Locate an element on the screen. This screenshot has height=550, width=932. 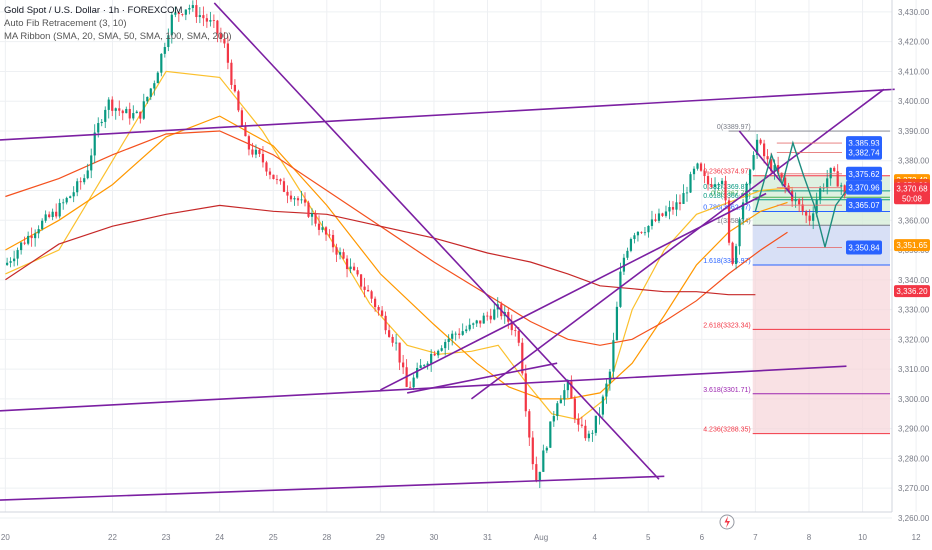
price-tick-label: 3,340.00 is located at coordinates (914, 280).